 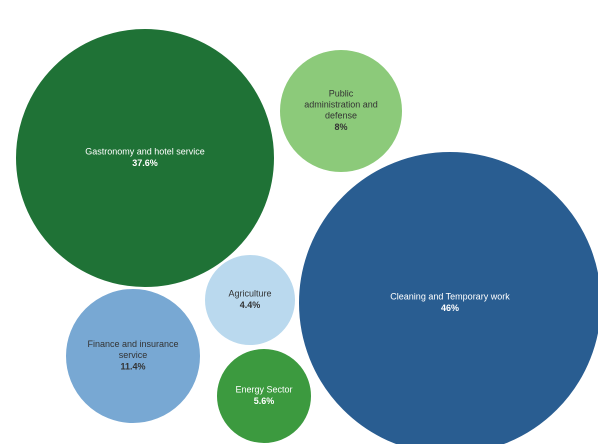 I want to click on bubble-circle-agriculture, so click(x=250, y=300).